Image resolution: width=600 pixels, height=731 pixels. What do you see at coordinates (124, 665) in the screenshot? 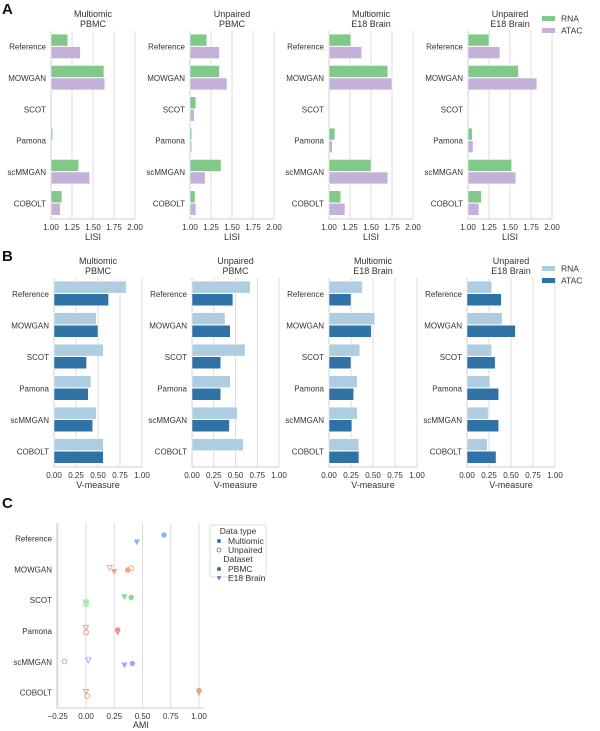
I see `point-scmmgan-multiomic-e18-brain` at bounding box center [124, 665].